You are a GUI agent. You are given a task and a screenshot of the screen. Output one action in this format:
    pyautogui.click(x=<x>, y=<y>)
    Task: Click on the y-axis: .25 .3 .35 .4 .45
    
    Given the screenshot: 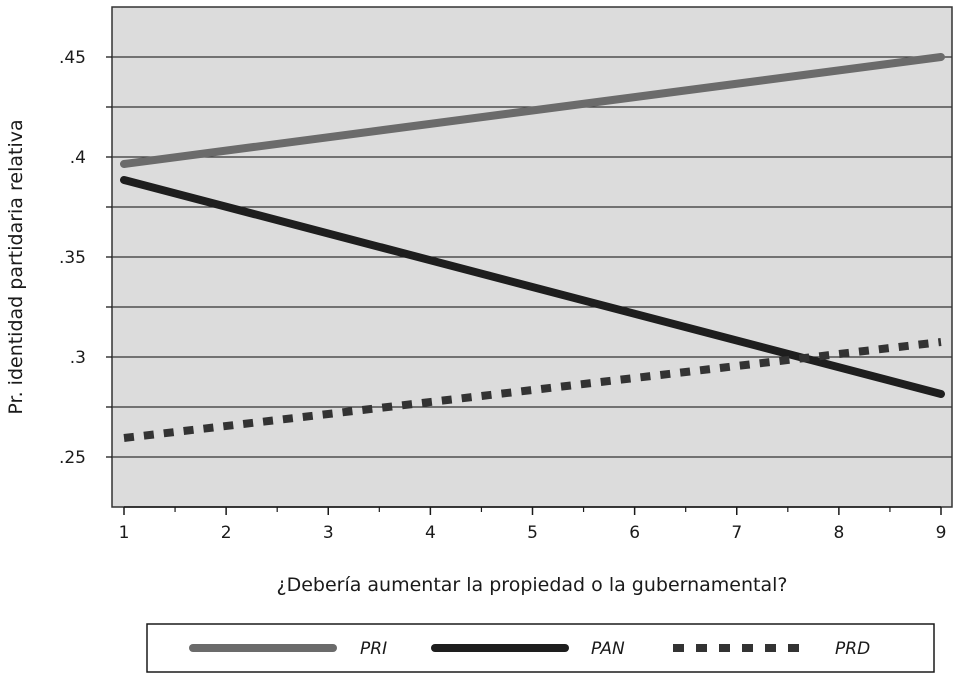 What is the action you would take?
    pyautogui.click(x=85, y=258)
    